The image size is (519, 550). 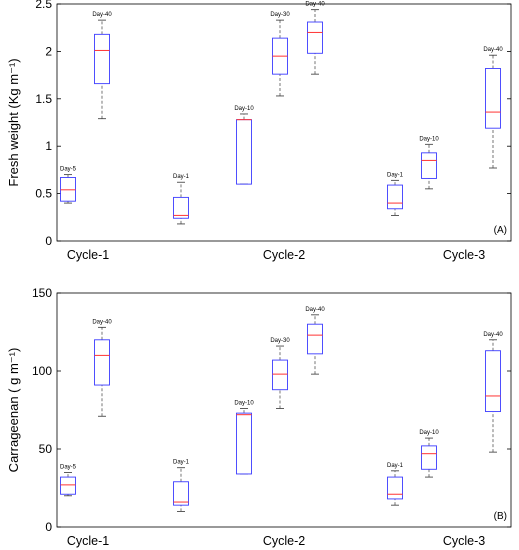 I want to click on y-tick-label: 100, so click(x=42, y=371).